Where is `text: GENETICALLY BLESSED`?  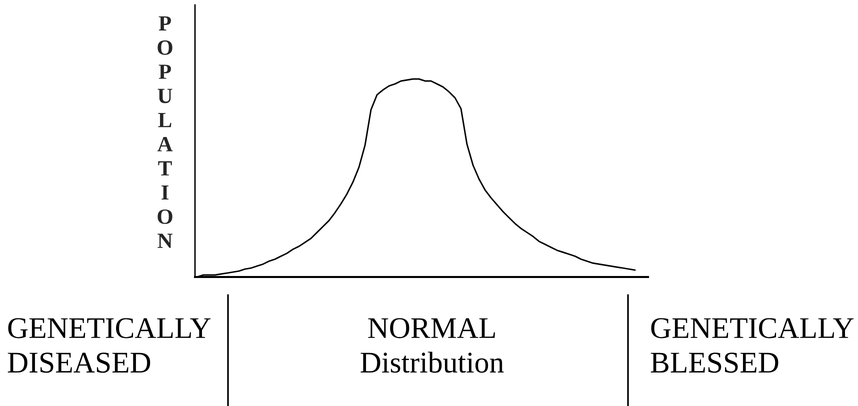
text: GENETICALLY BLESSED is located at coordinates (752, 345).